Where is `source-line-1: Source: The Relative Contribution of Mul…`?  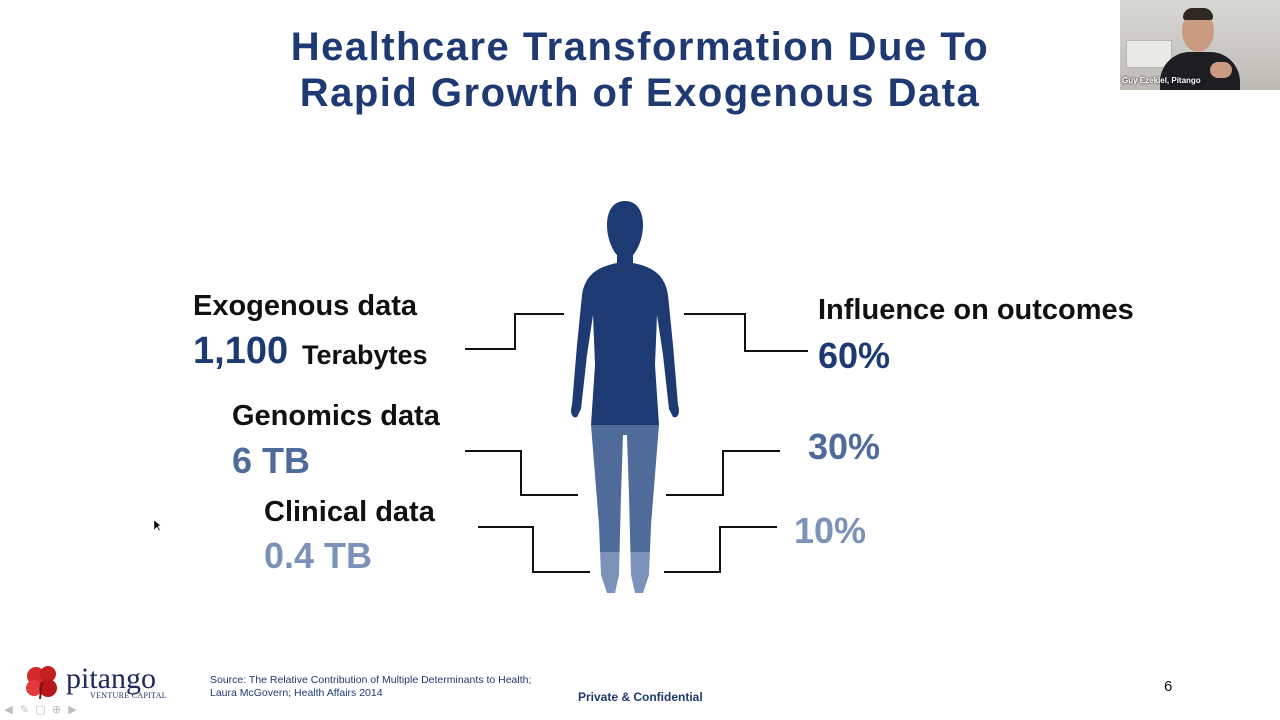 source-line-1: Source: The Relative Contribution of Mul… is located at coordinates (371, 680).